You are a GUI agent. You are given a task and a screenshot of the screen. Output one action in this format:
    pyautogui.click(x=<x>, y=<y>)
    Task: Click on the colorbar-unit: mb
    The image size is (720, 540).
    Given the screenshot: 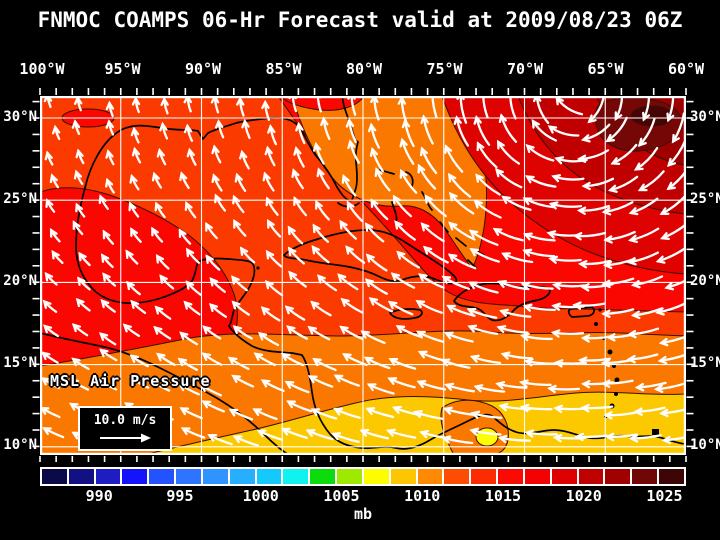 What is the action you would take?
    pyautogui.click(x=363, y=514)
    